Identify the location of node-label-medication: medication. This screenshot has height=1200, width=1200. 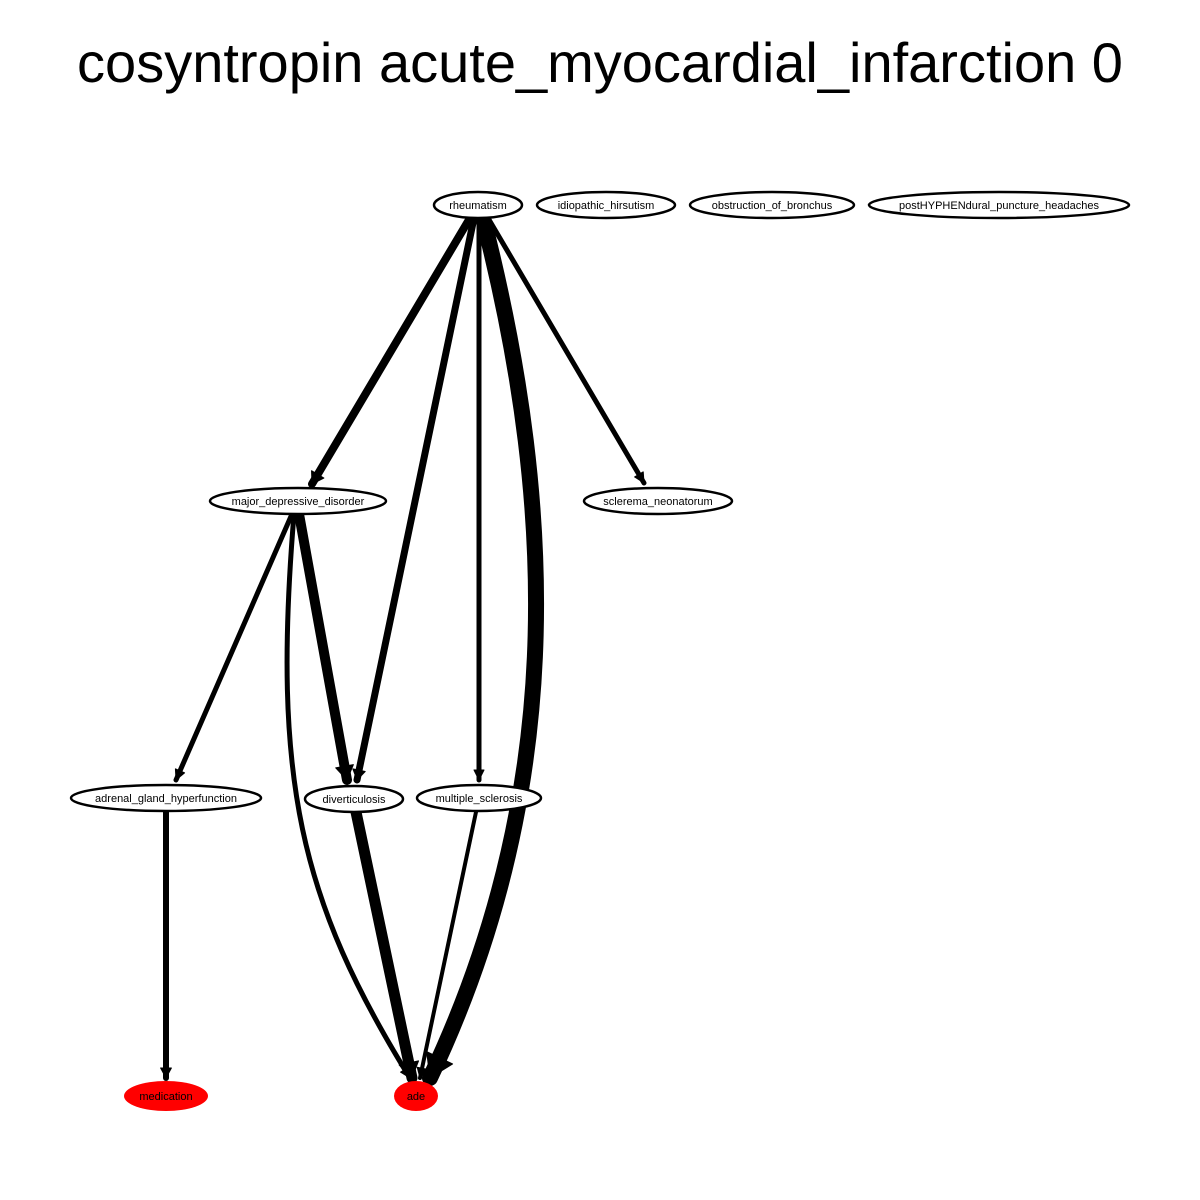
(165, 1097).